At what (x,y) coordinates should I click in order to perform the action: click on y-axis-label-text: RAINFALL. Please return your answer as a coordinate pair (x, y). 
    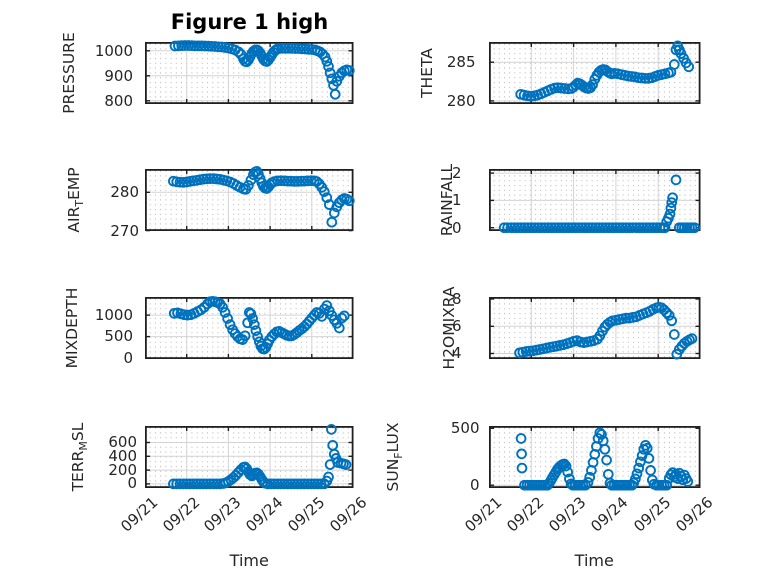
    Looking at the image, I should click on (447, 200).